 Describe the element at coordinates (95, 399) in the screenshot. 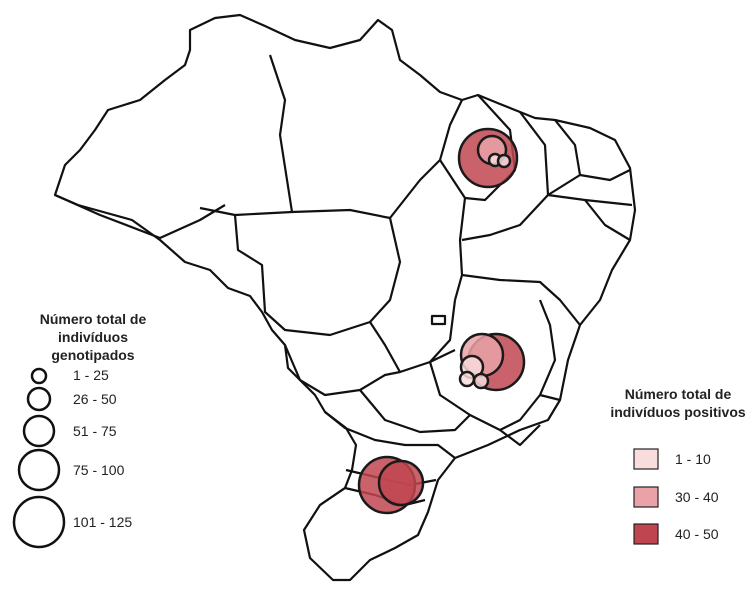

I see `size-legend-label-2: 26 - 50` at that location.